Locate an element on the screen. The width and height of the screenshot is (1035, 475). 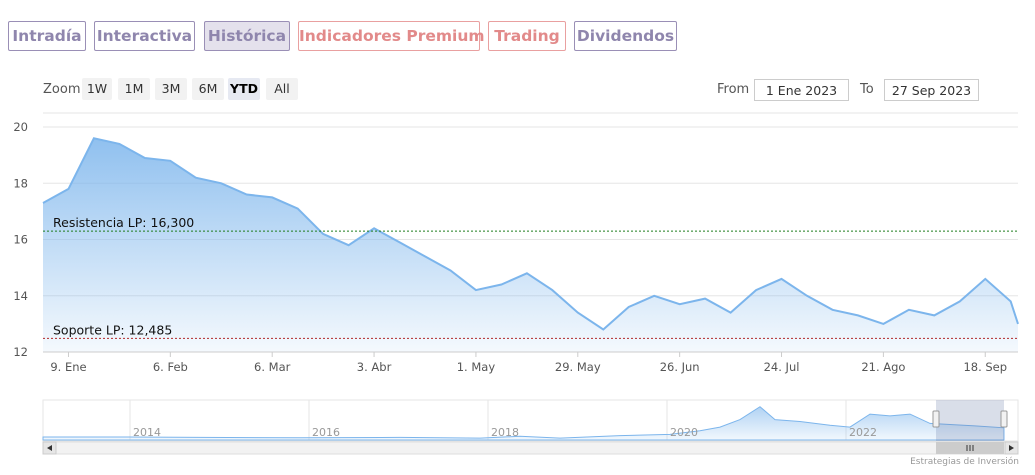
zoom-ytd-button: YTD is located at coordinates (244, 89).